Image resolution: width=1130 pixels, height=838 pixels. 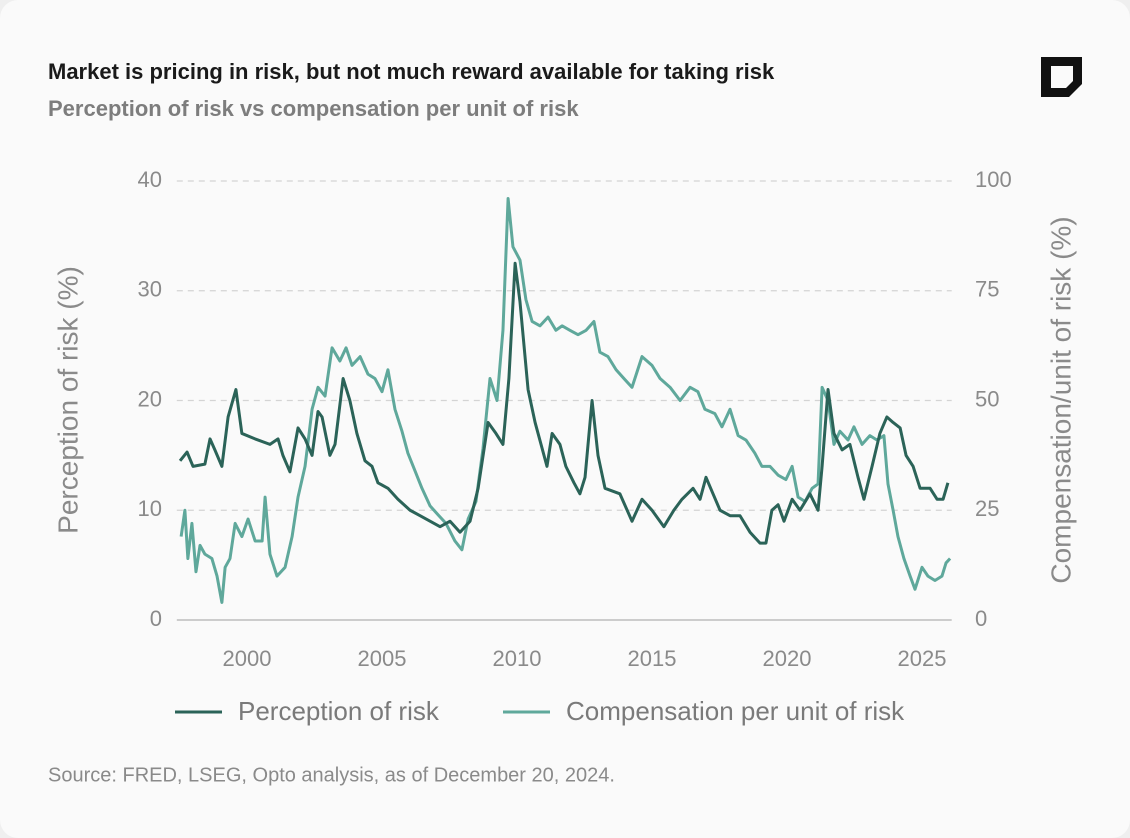 What do you see at coordinates (652, 658) in the screenshot?
I see `x-tick-label: 2015` at bounding box center [652, 658].